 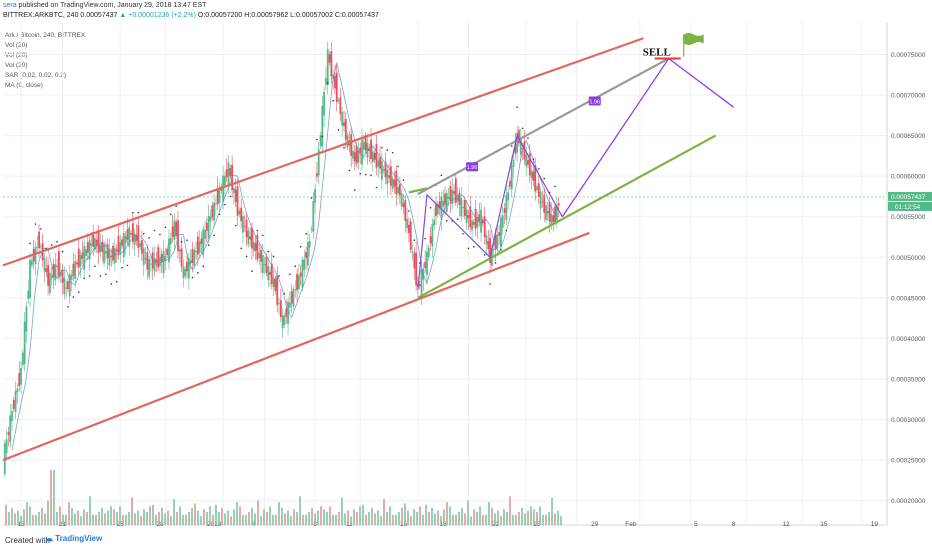 What do you see at coordinates (696, 524) in the screenshot?
I see `x-tick-label: 5` at bounding box center [696, 524].